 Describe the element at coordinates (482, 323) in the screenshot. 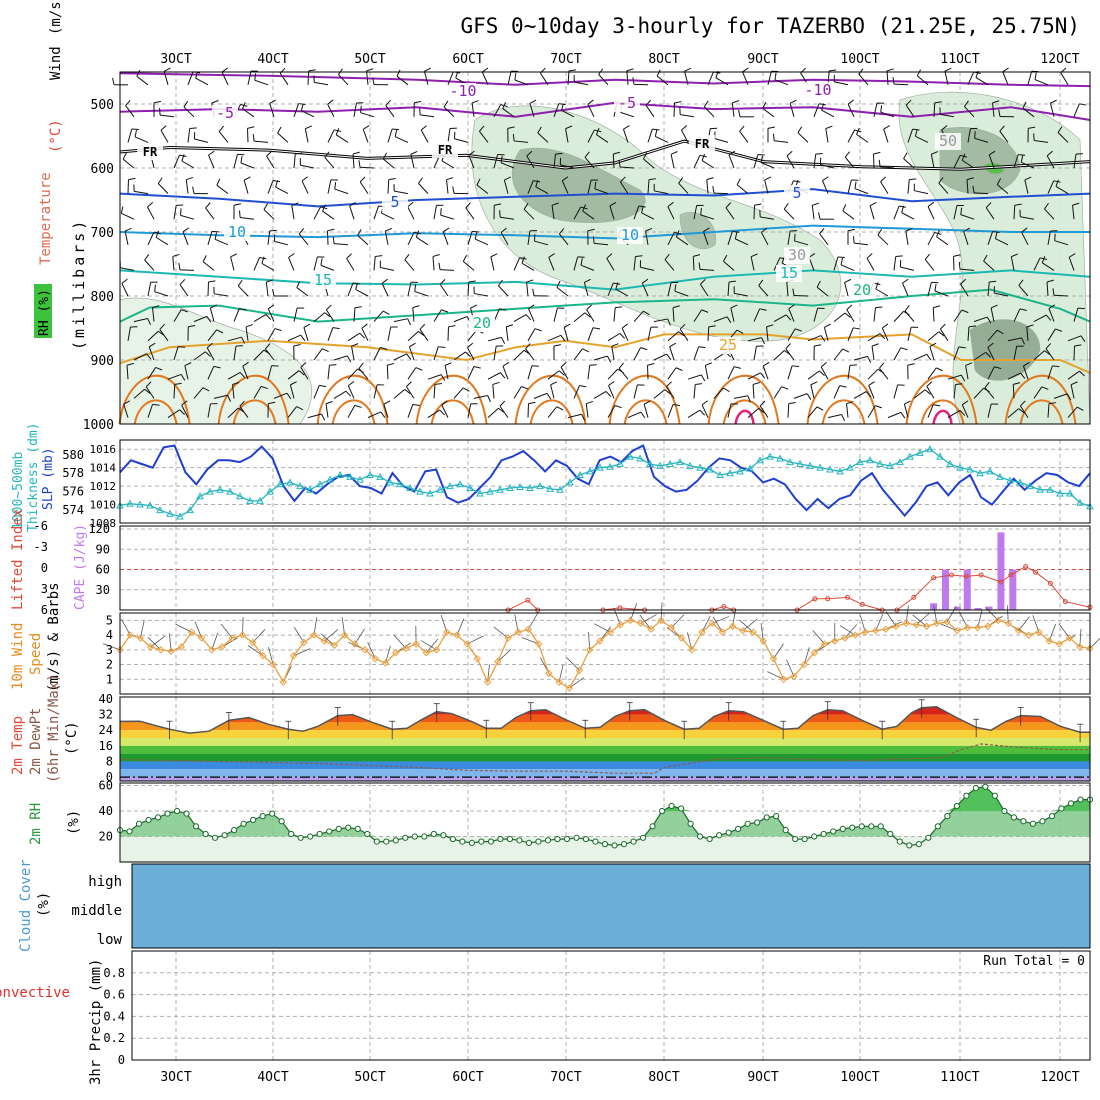

I see `contour-label: 20` at that location.